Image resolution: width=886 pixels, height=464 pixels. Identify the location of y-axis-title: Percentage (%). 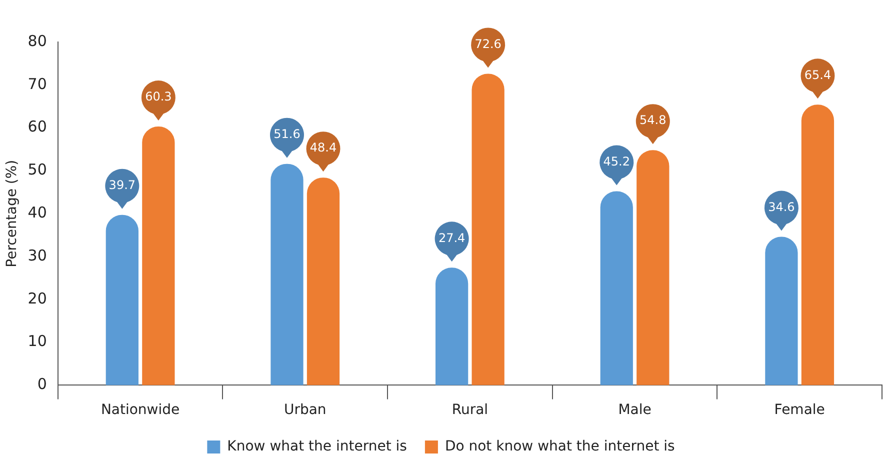
(12, 214).